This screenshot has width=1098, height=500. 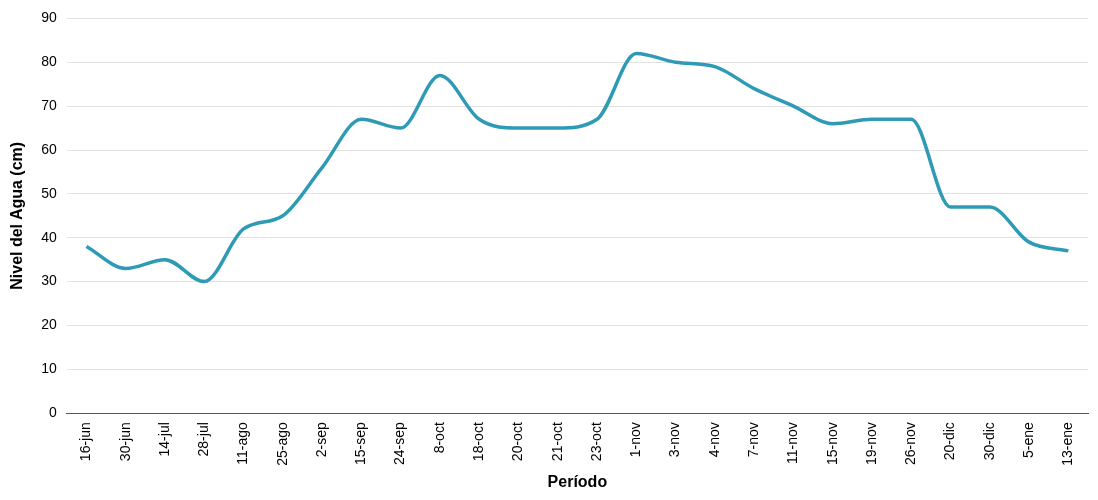 I want to click on y-tick-label: 80, so click(x=49, y=61).